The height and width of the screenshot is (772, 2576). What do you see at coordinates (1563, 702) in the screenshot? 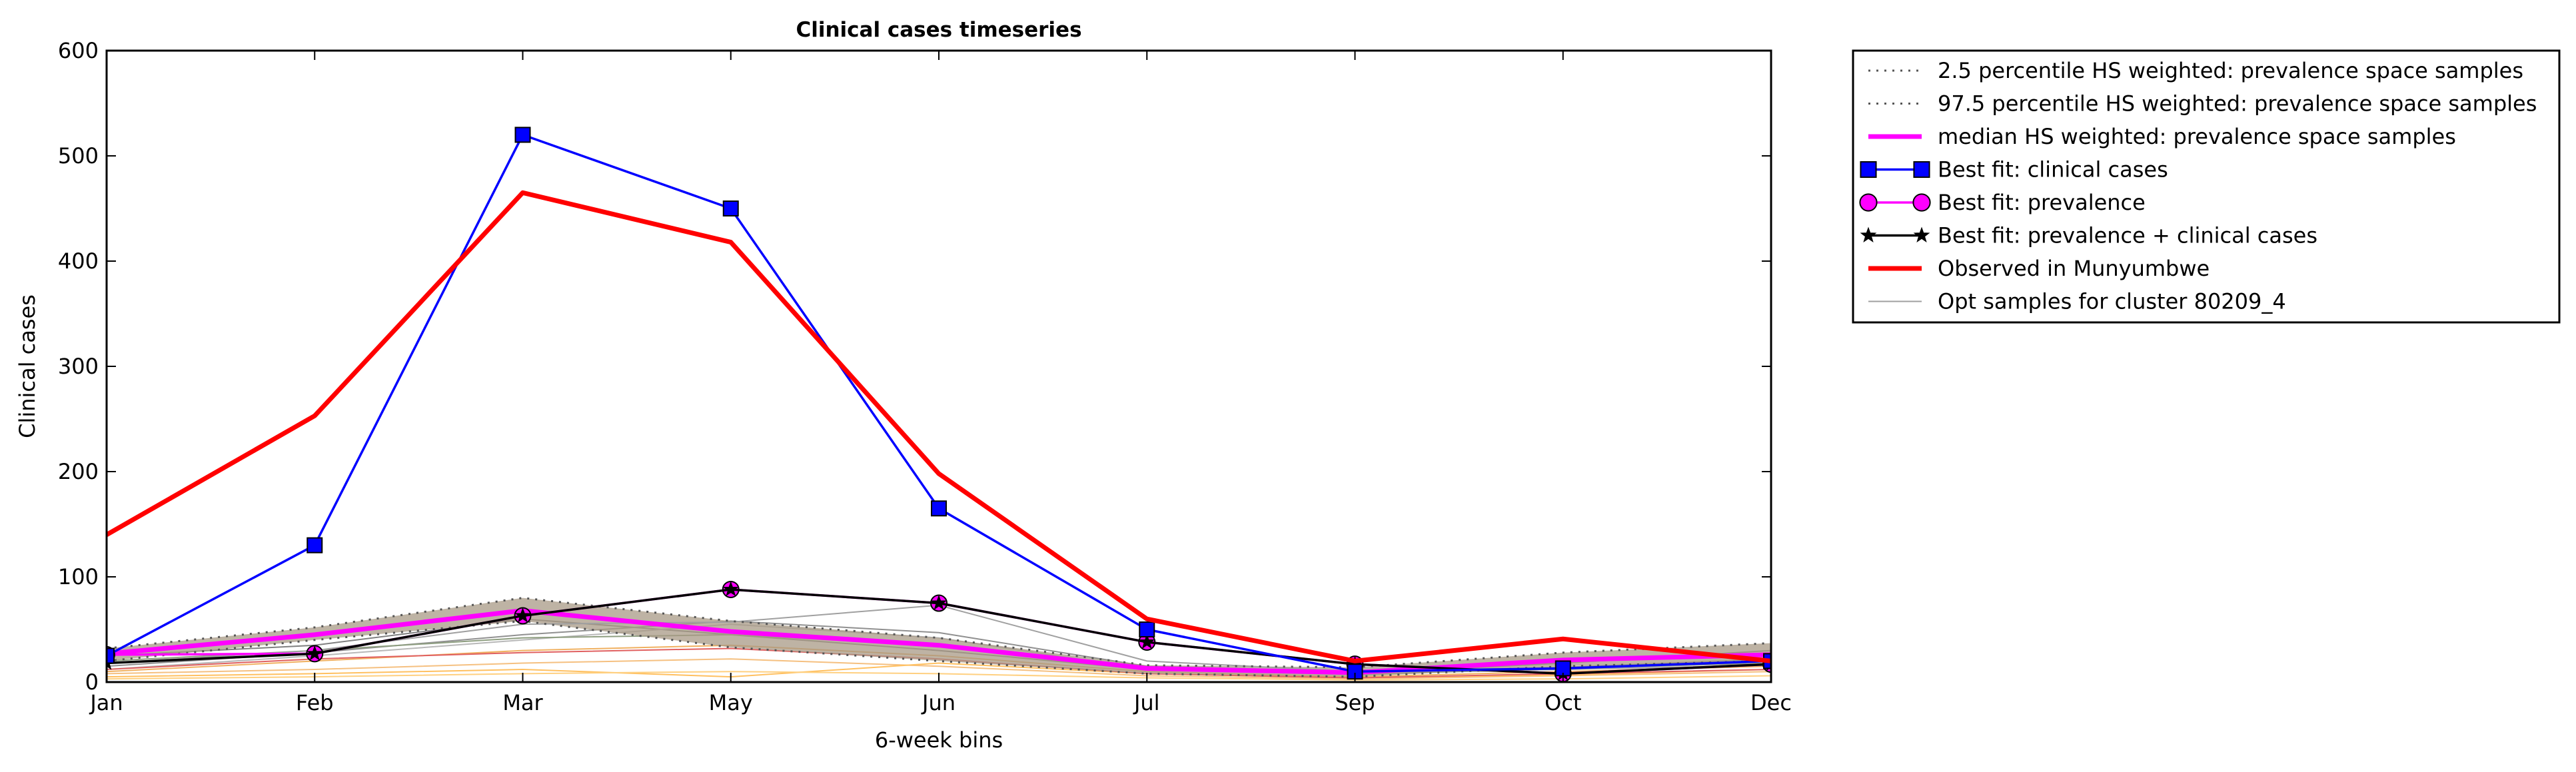
I see `x-tick-label: Oct` at bounding box center [1563, 702].